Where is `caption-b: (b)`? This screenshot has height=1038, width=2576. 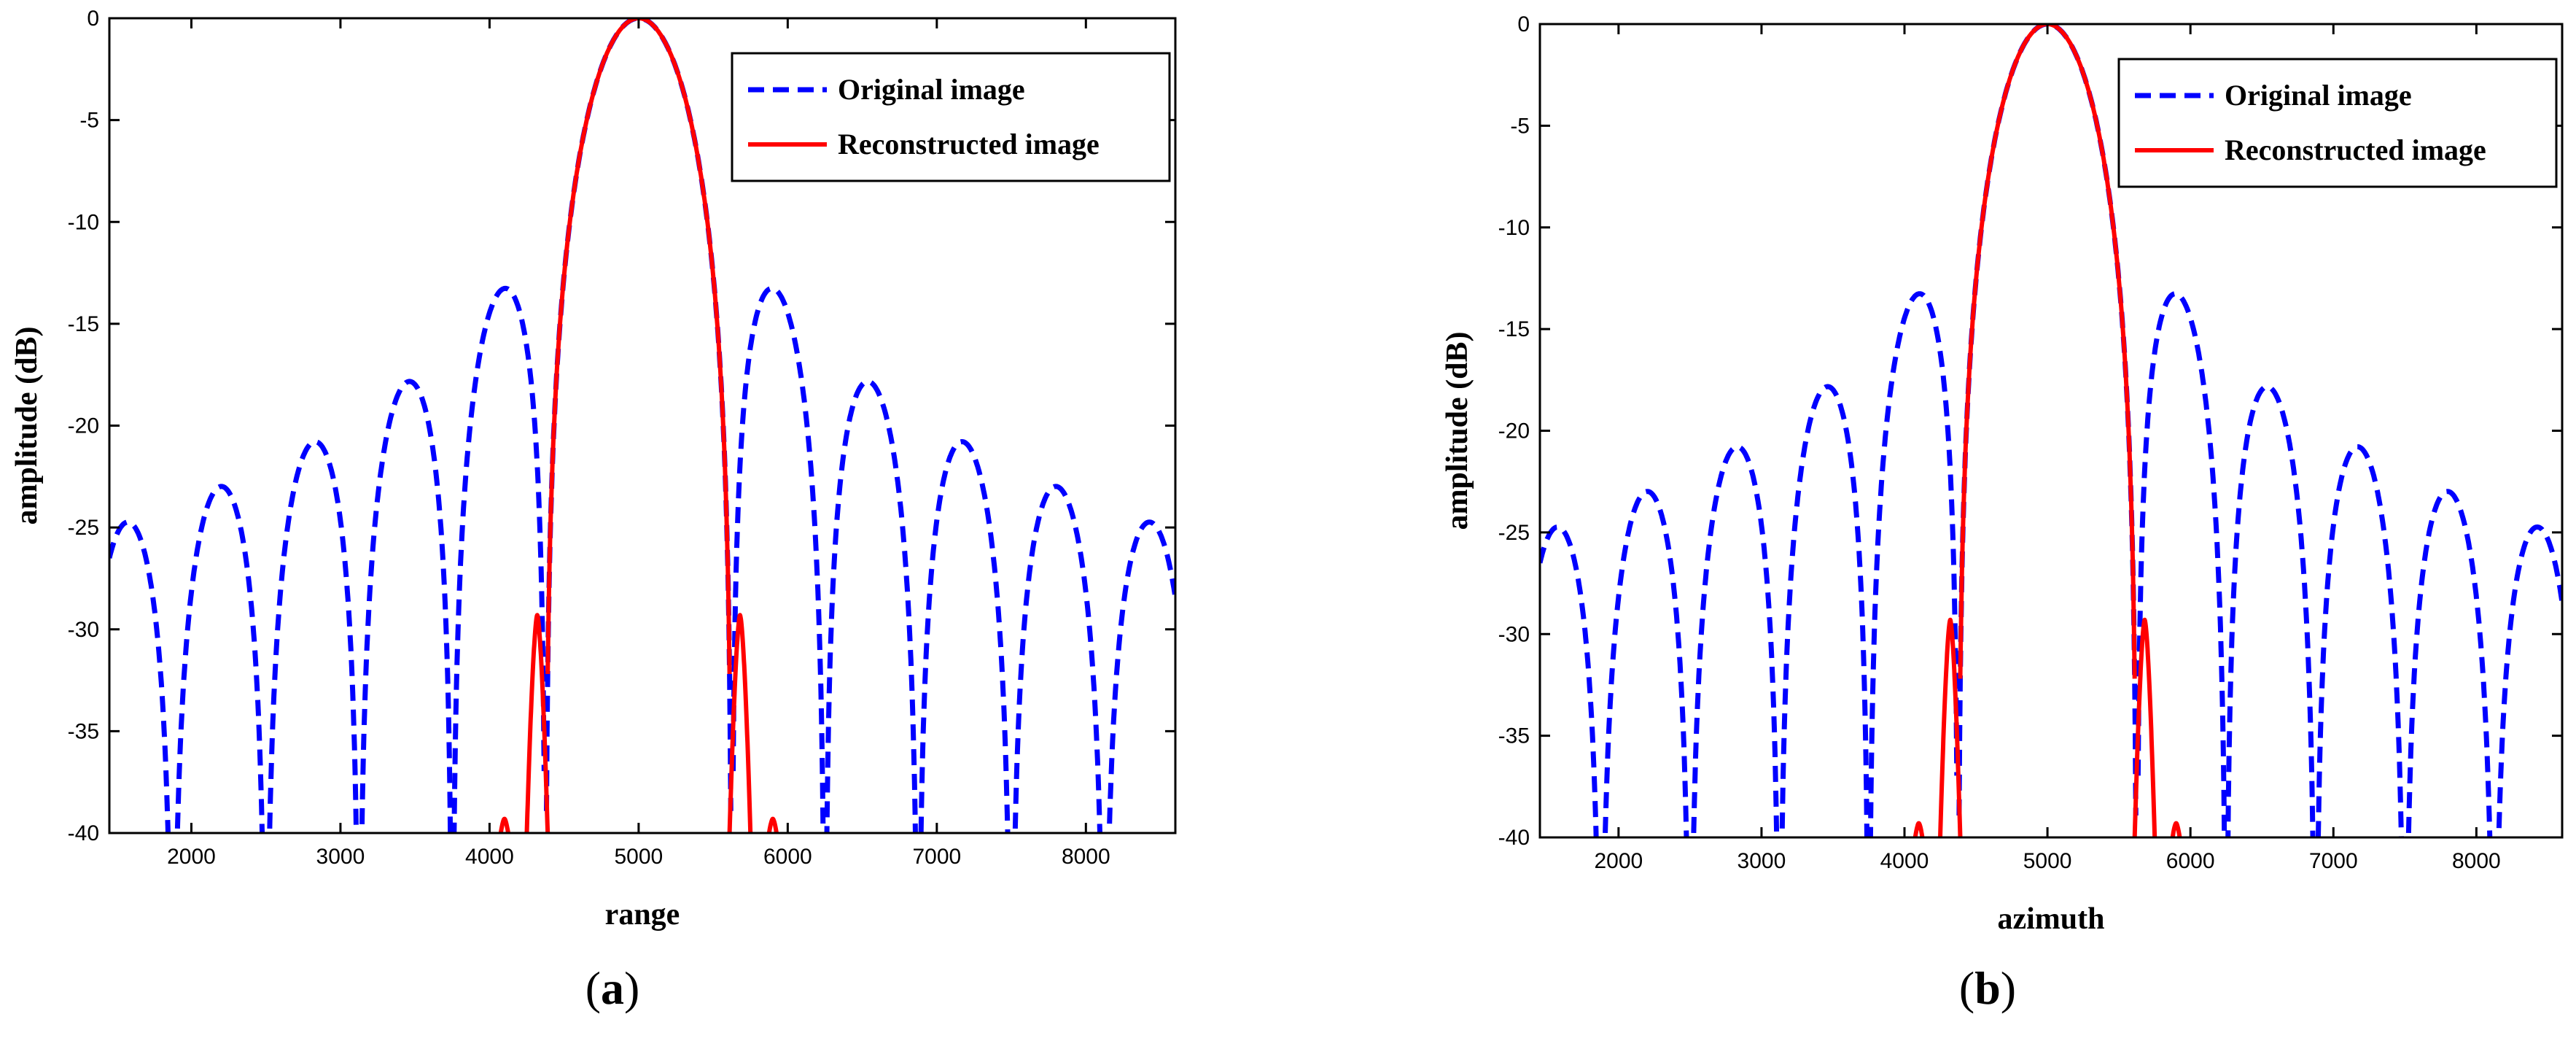
caption-b: (b) is located at coordinates (1987, 988).